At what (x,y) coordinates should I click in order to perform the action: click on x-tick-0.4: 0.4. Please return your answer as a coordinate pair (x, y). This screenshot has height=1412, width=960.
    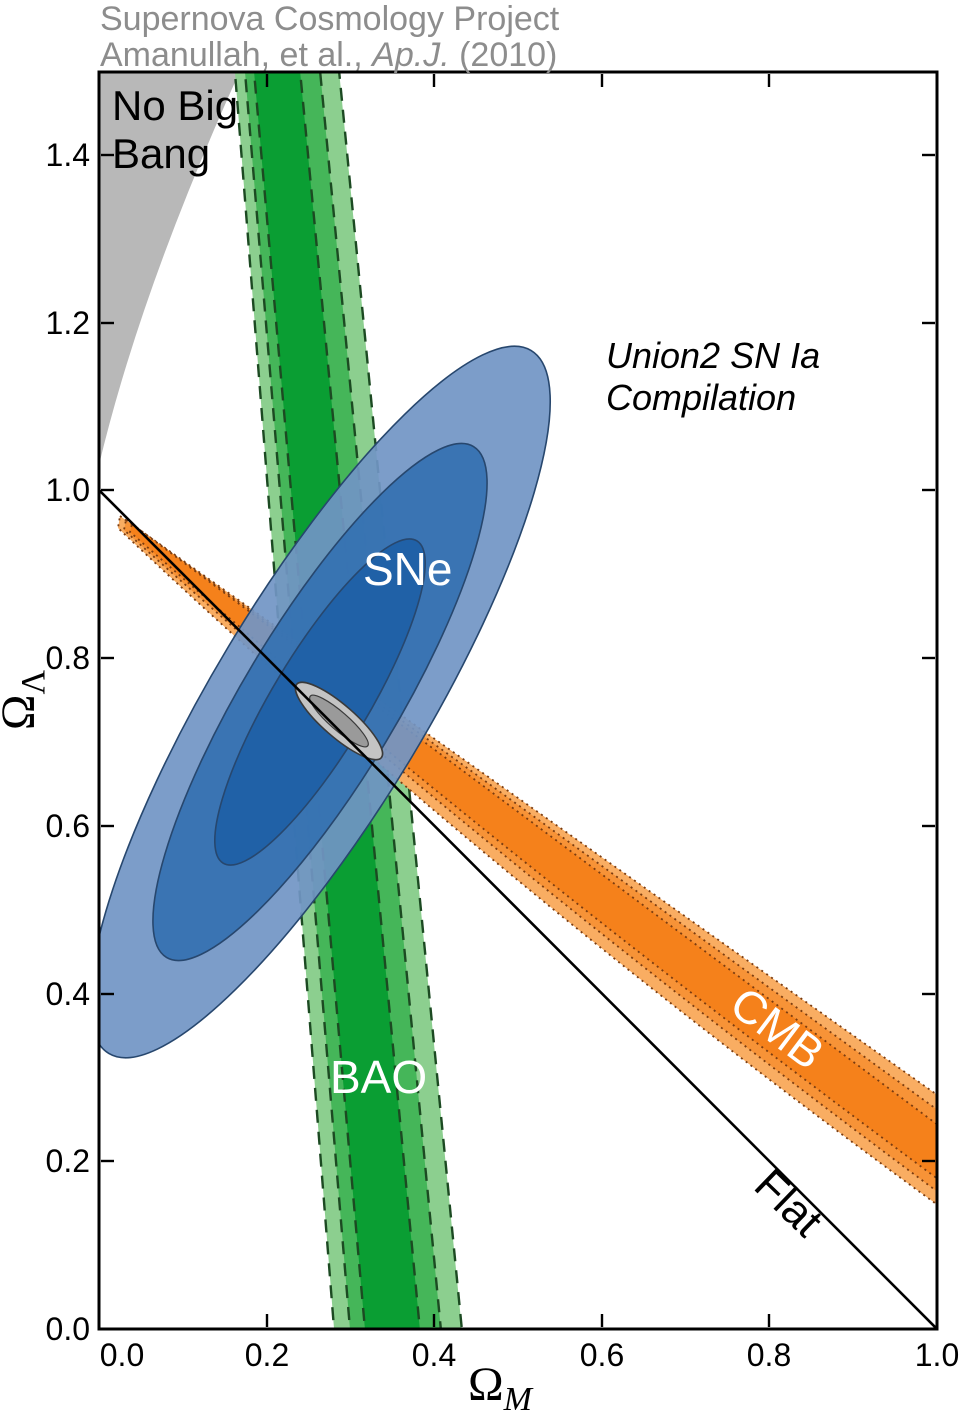
    Looking at the image, I should click on (434, 1355).